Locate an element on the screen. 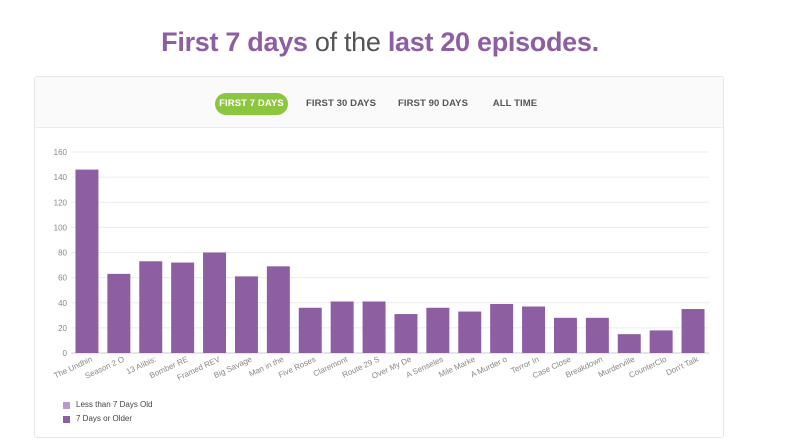 The image size is (792, 447). legend-swatch-old is located at coordinates (66, 419).